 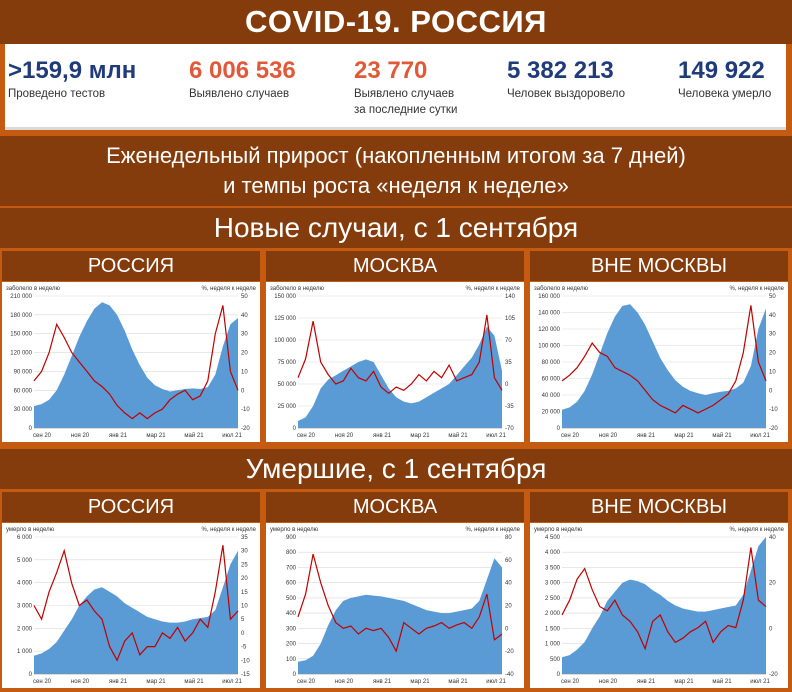 I want to click on stat-recovered: 5 382 213 Человек выздоровело, so click(x=566, y=79).